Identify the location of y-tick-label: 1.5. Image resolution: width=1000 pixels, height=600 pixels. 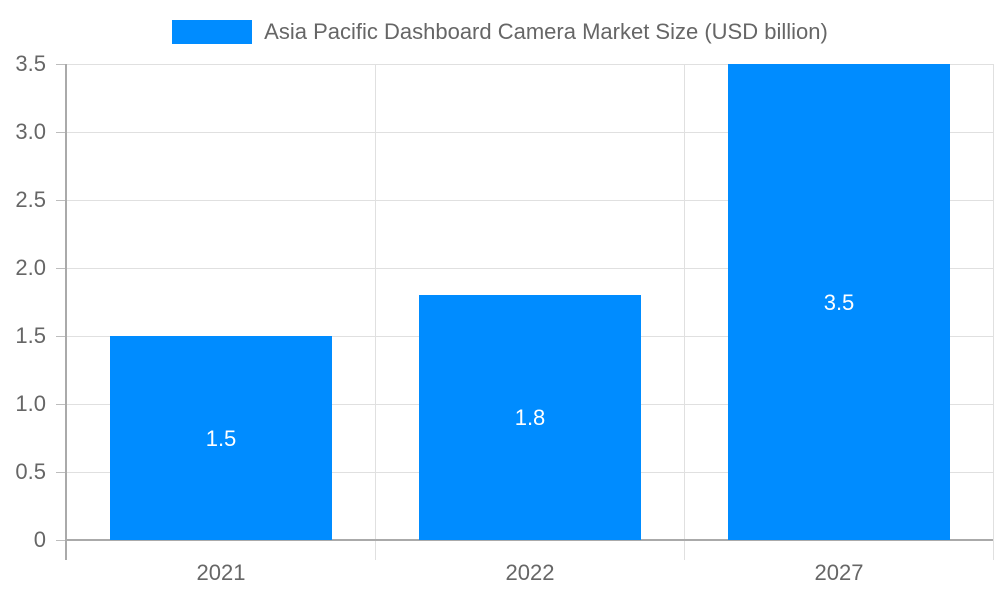
(30, 335).